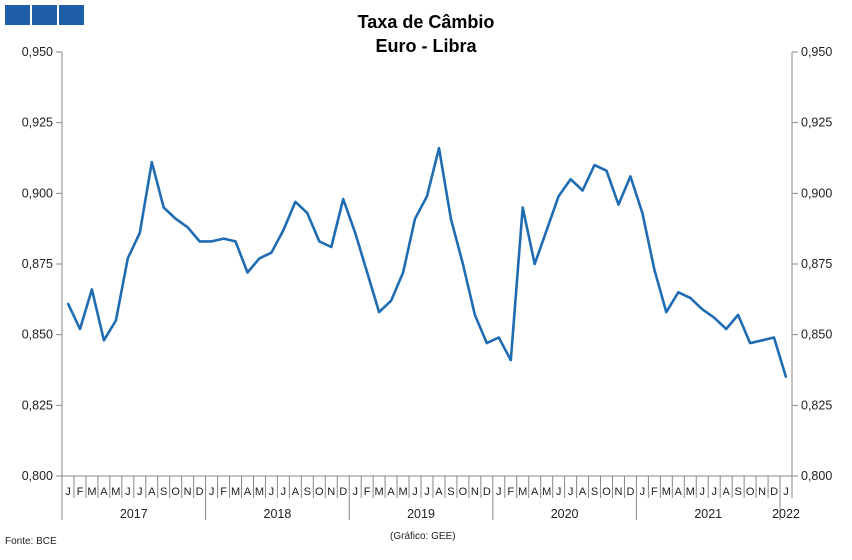  I want to click on y-tick-label-left: 0,950, so click(37, 52).